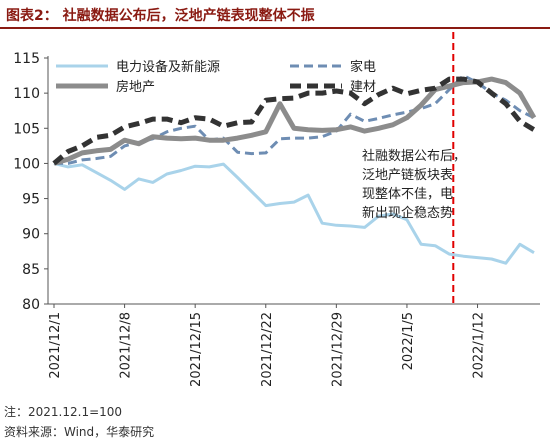  What do you see at coordinates (337, 349) in the screenshot?
I see `x-tick-label: 2021/12/29` at bounding box center [337, 349].